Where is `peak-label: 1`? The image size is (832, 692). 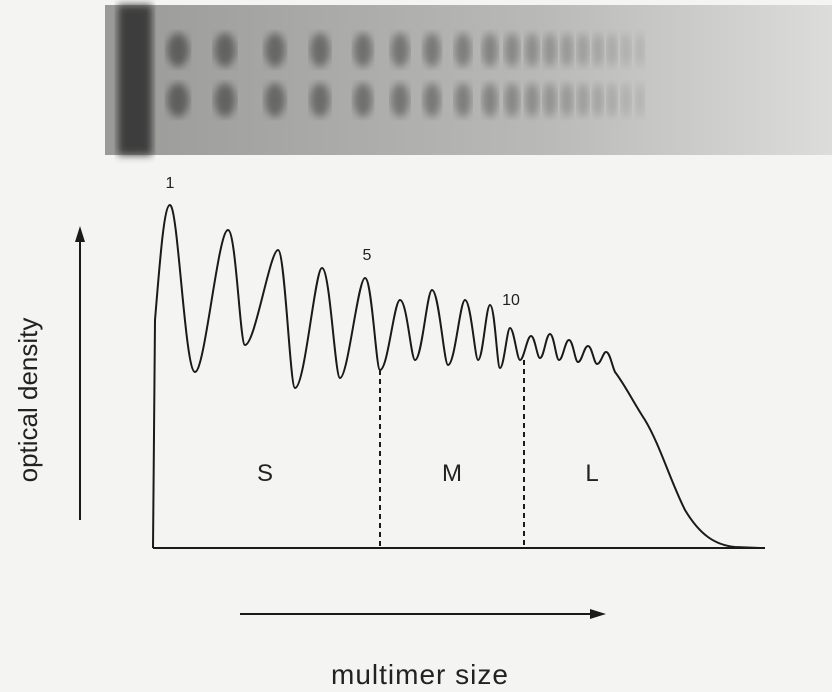 peak-label: 1 is located at coordinates (170, 183).